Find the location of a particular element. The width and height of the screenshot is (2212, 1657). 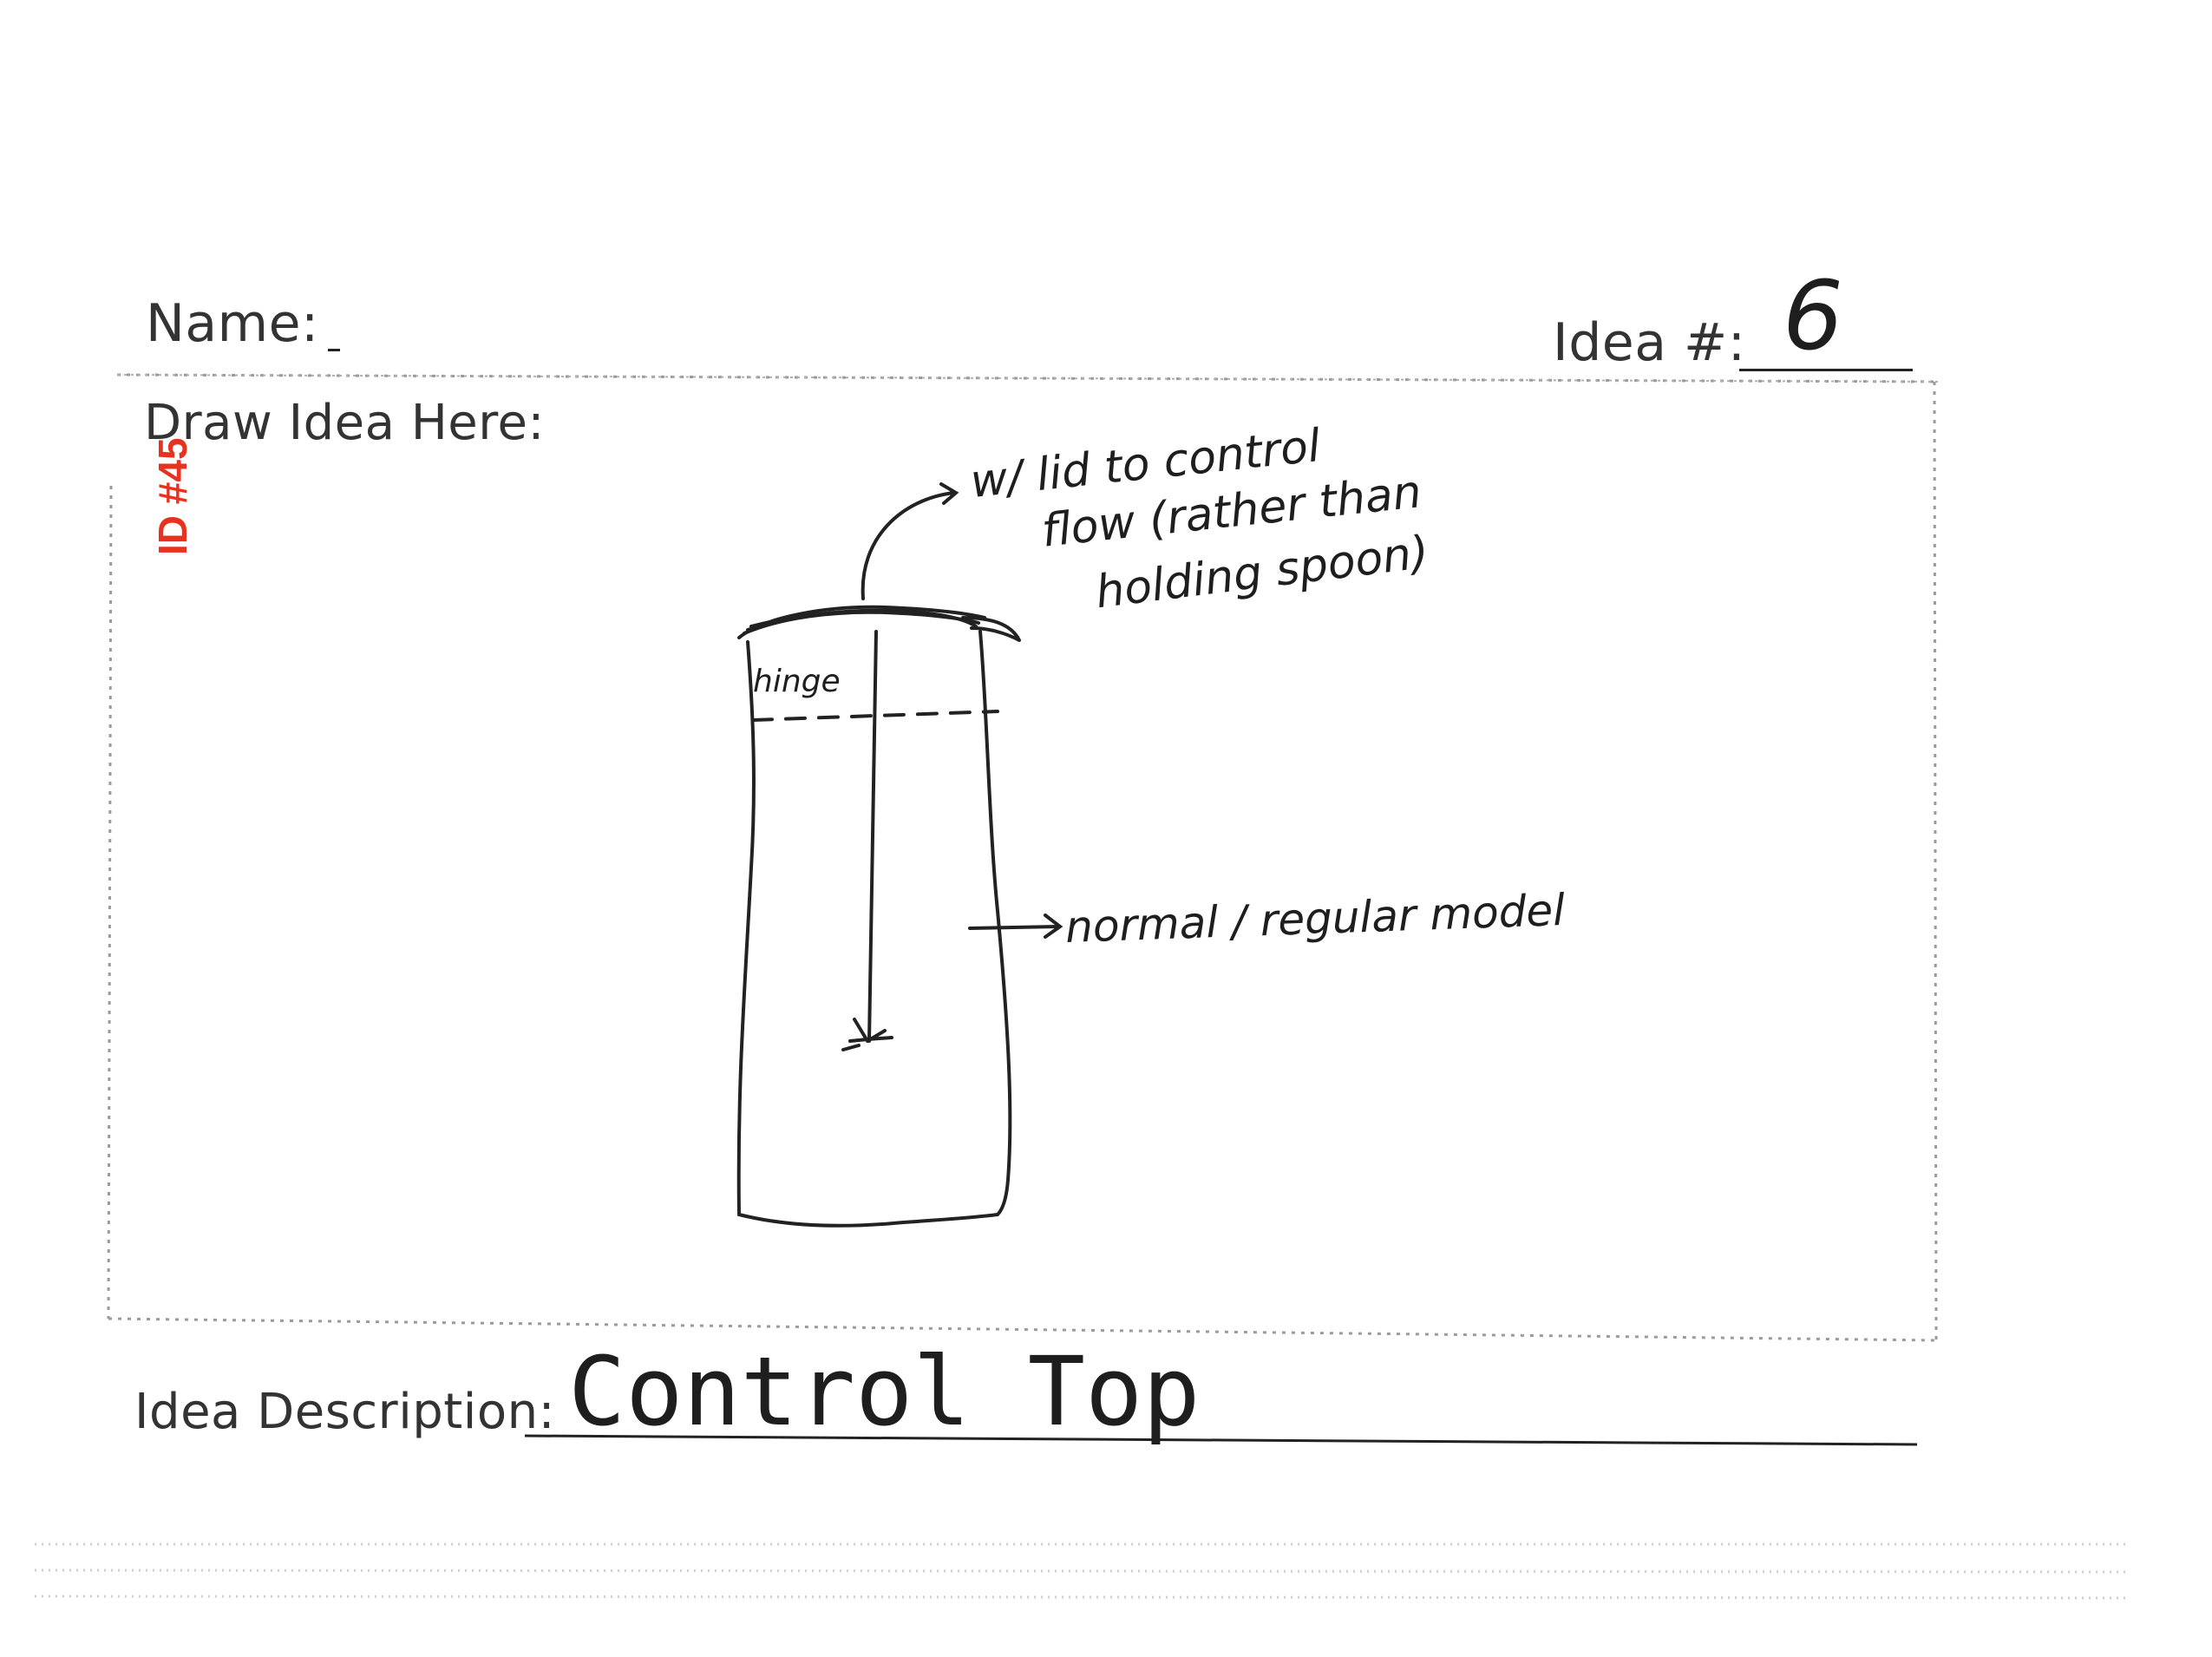

idea-number-underline is located at coordinates (1826, 370).